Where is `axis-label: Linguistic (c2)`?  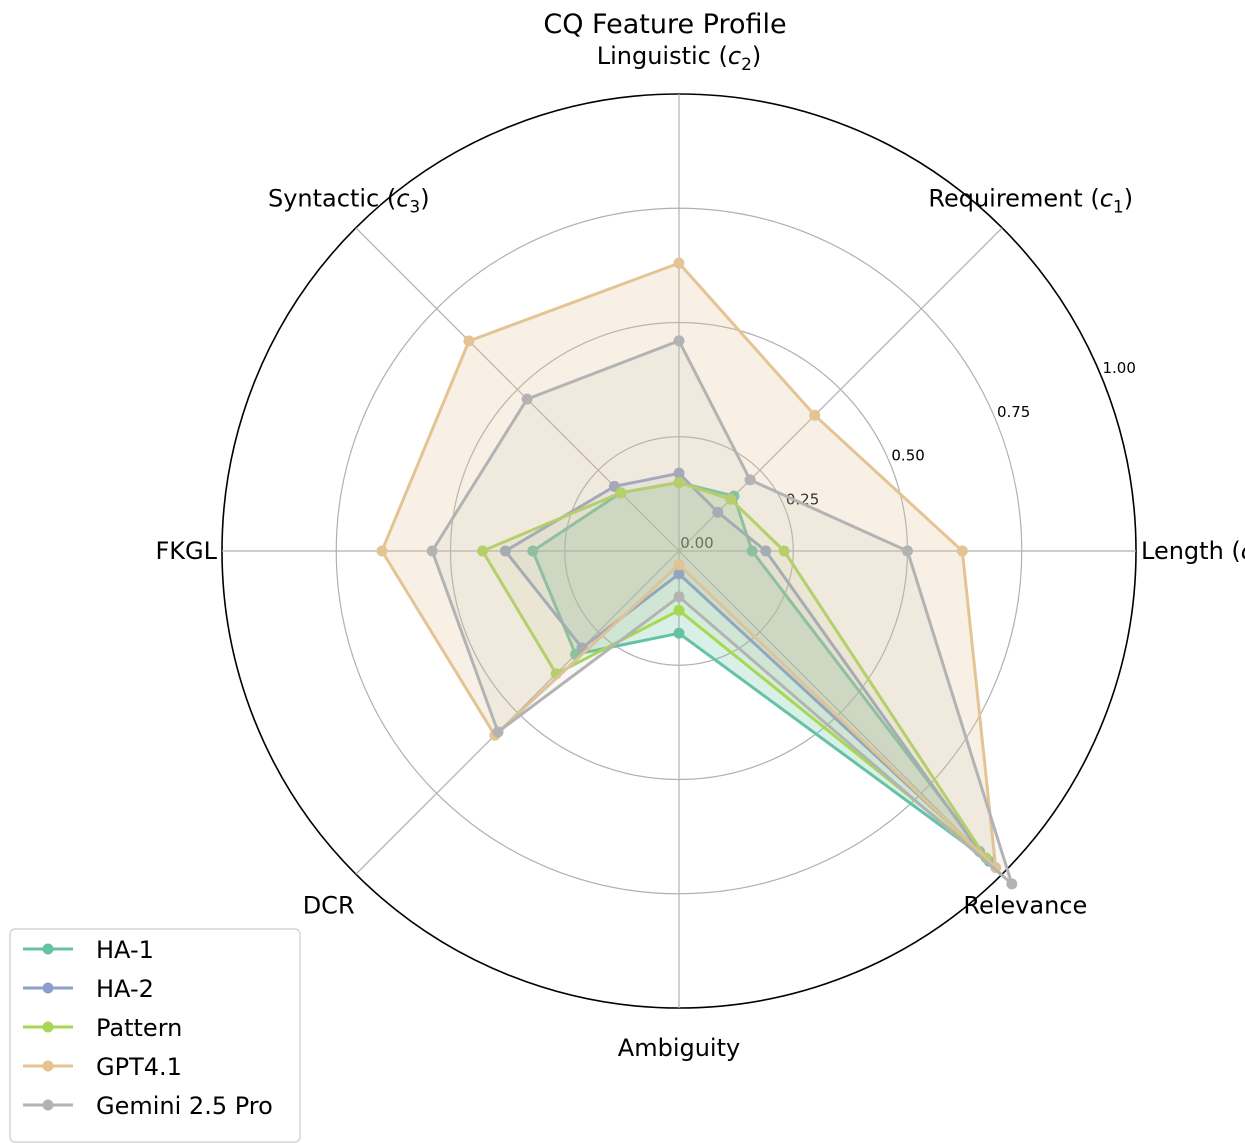
axis-label: Linguistic (c2) is located at coordinates (679, 58).